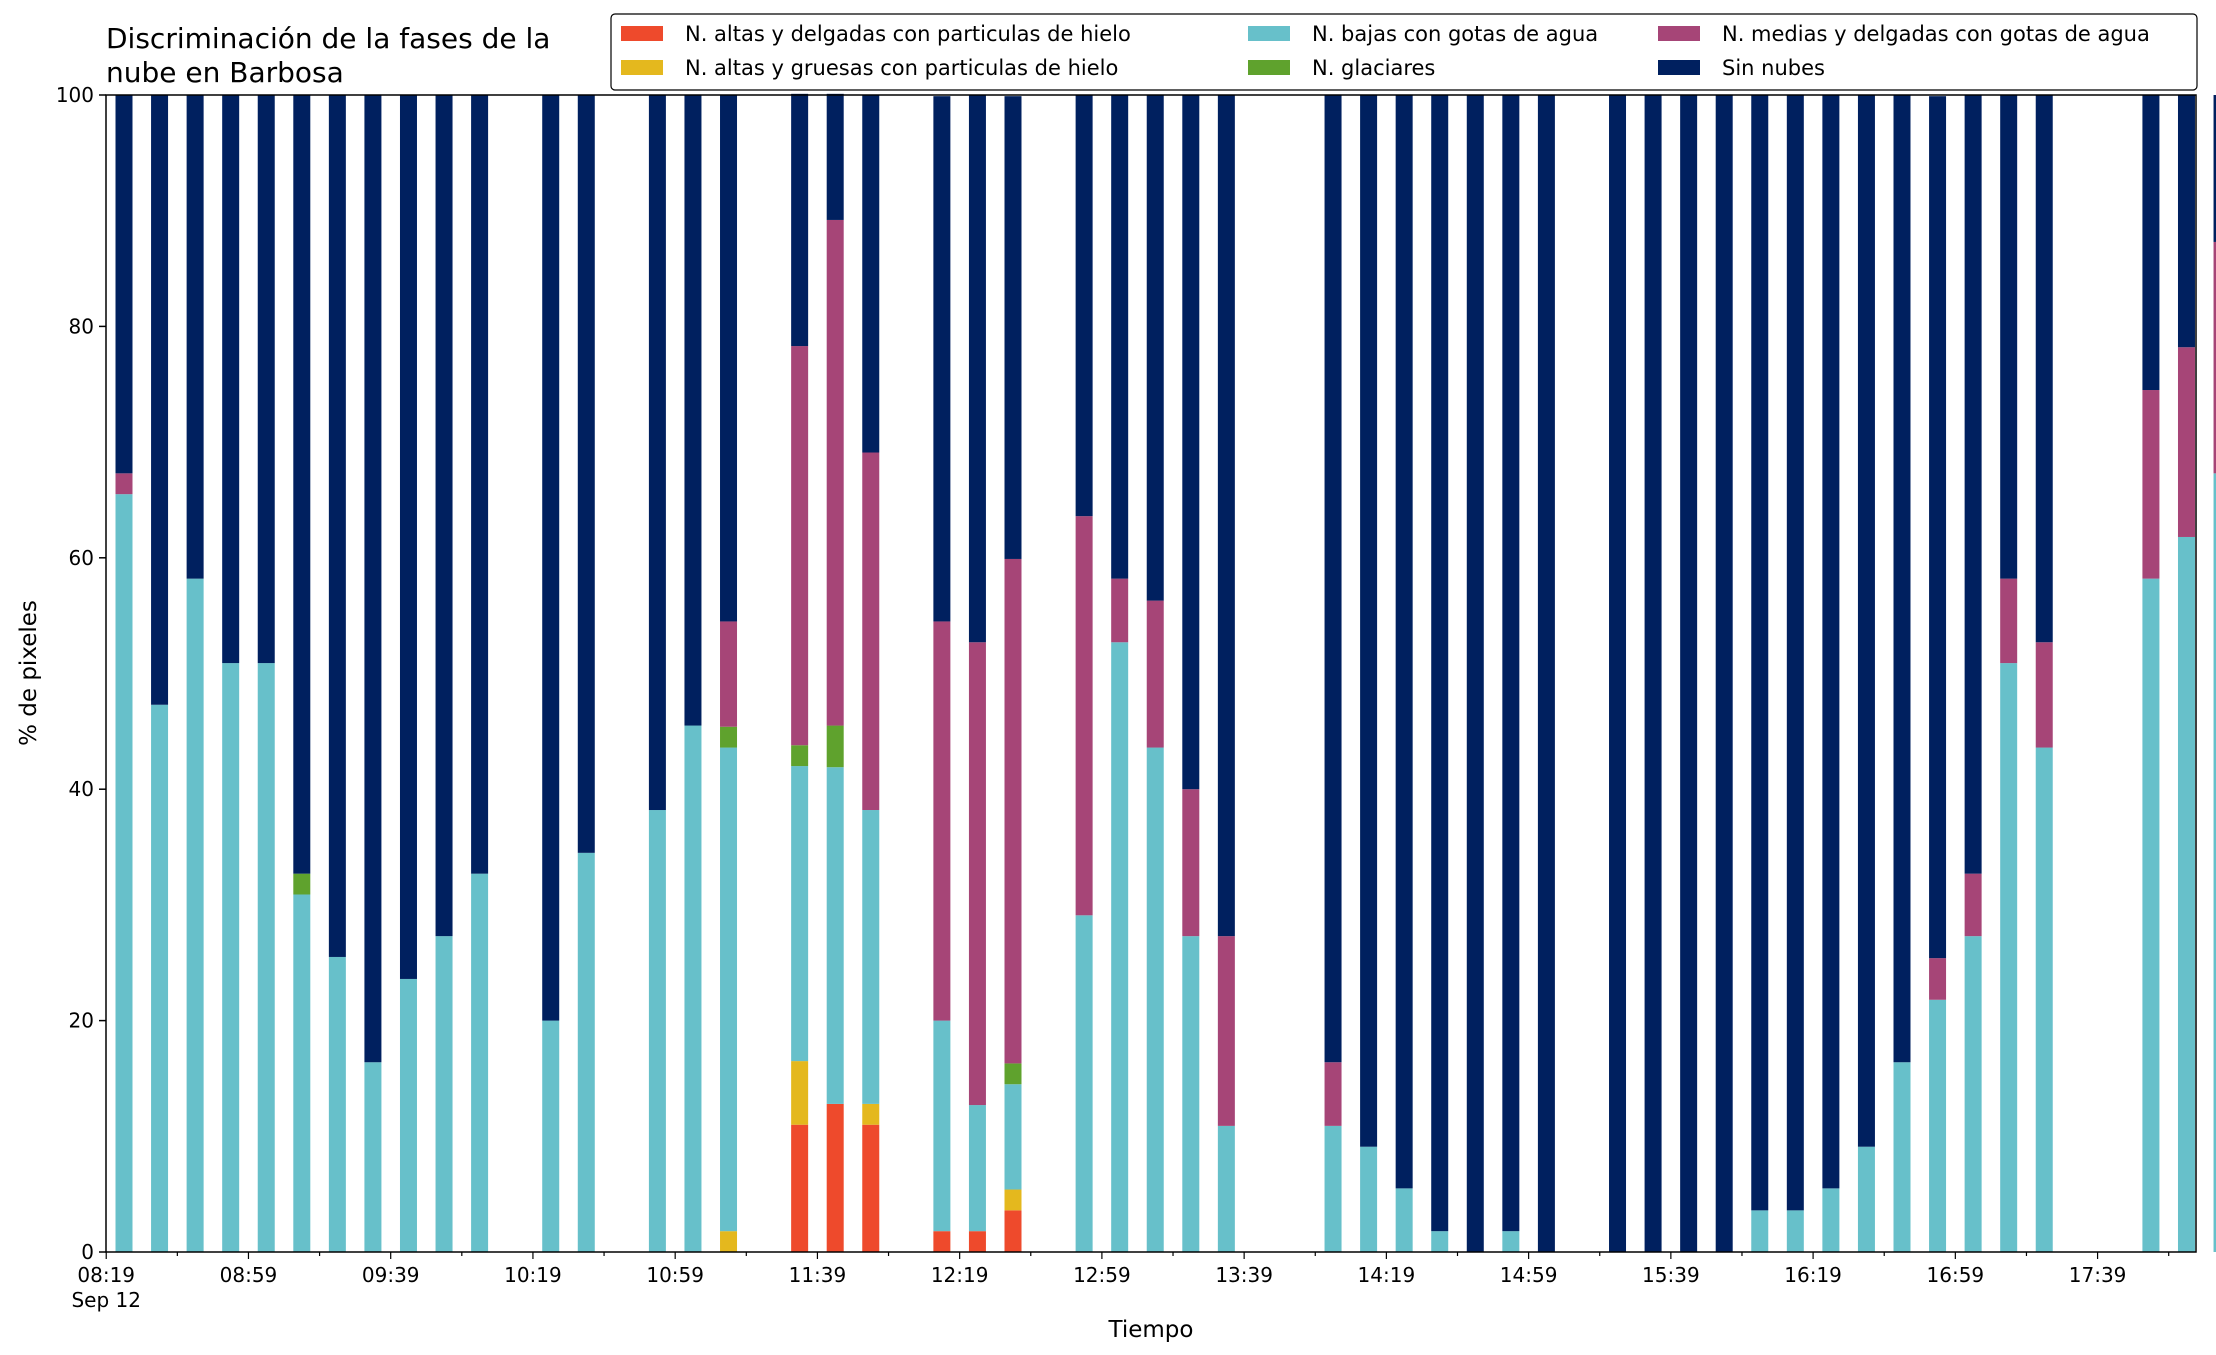  Describe the element at coordinates (106, 1300) in the screenshot. I see `x-tick-date-label: Sep 12` at that location.